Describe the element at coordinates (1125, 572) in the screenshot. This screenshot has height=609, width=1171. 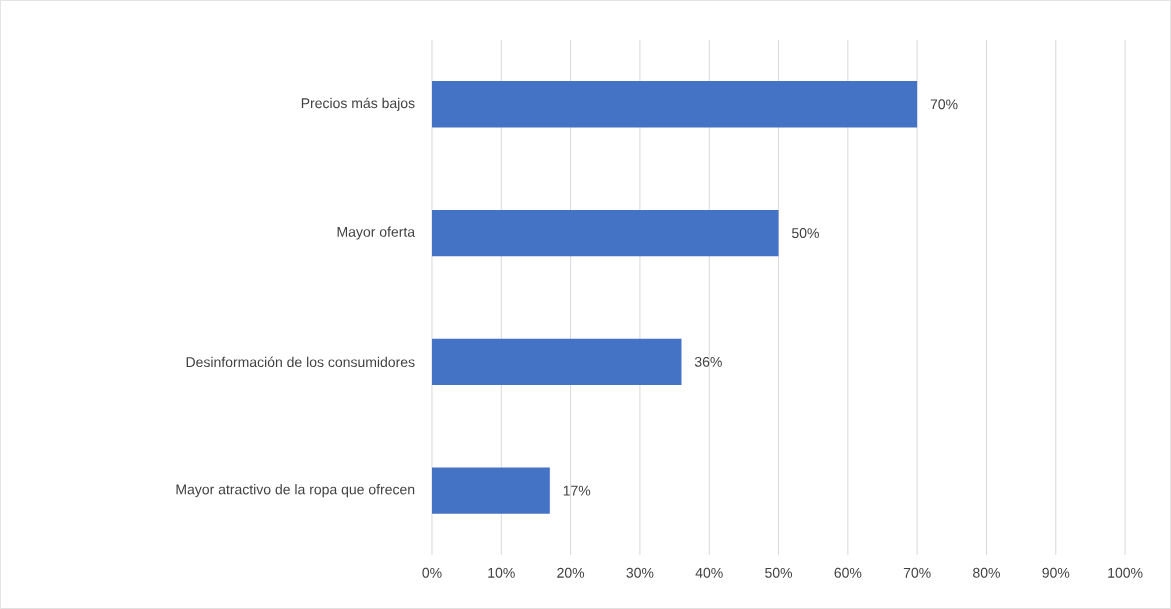
I see `x-tick-label: 100%` at that location.